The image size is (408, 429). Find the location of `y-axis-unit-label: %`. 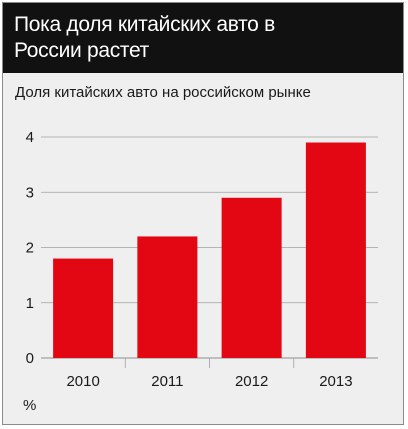

y-axis-unit-label: % is located at coordinates (30, 405).